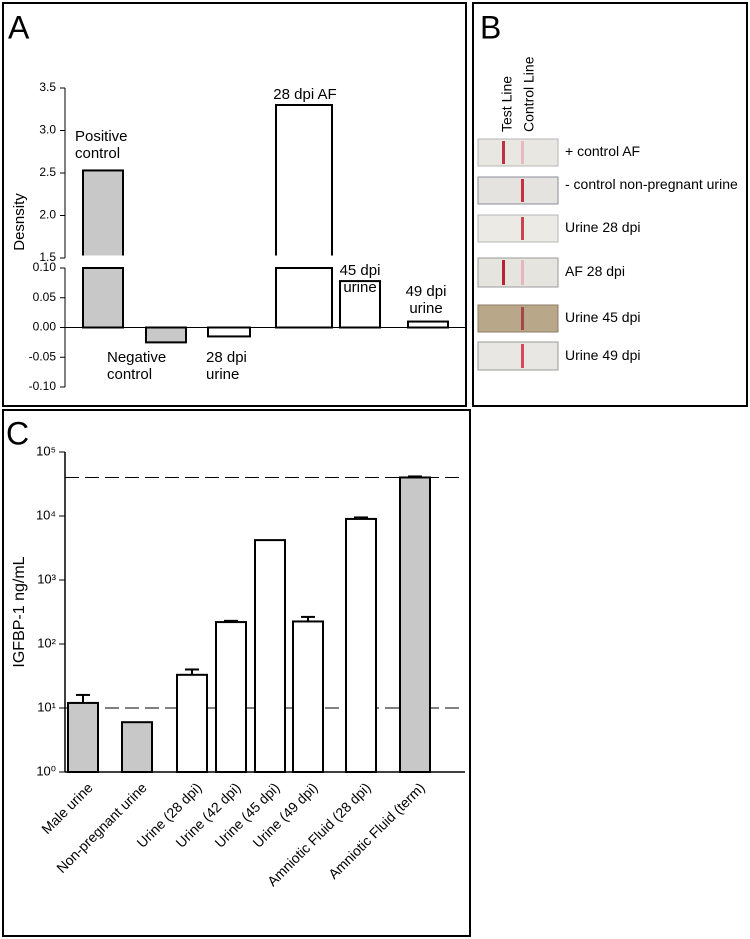 The image size is (750, 939). What do you see at coordinates (46, 578) in the screenshot?
I see `y-tick-label: 10³` at bounding box center [46, 578].